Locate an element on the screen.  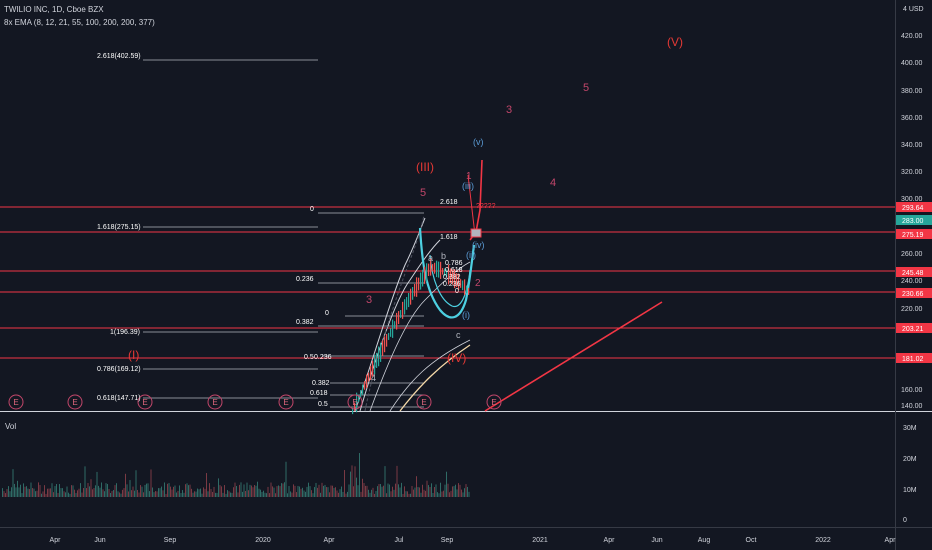
projection-lines is located at coordinates (565, 285).